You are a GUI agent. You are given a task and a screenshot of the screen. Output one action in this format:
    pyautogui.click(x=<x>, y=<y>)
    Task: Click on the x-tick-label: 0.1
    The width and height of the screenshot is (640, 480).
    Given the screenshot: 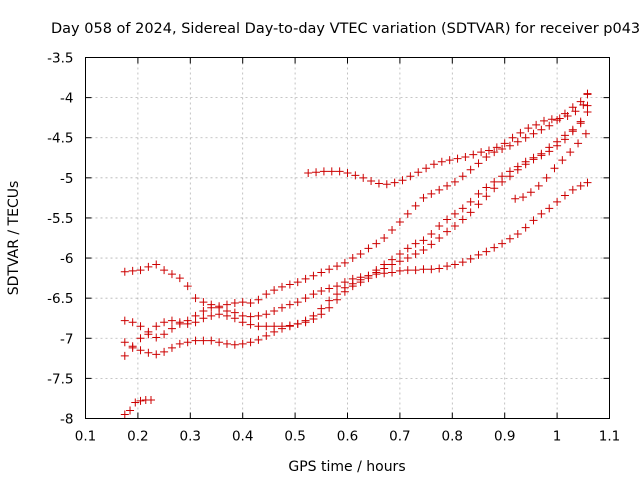 What is the action you would take?
    pyautogui.click(x=85, y=437)
    